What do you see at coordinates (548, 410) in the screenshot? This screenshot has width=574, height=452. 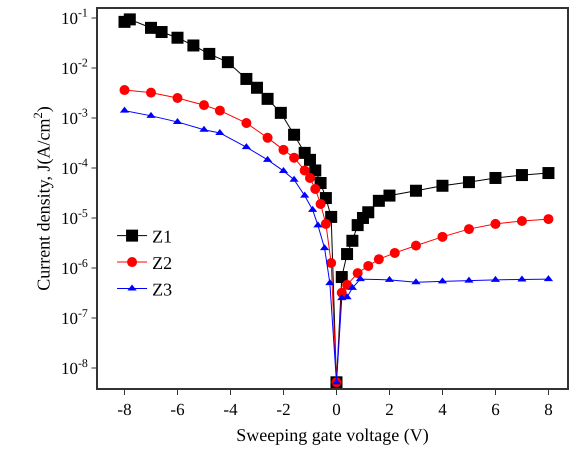 I see `x-tick-label: 8` at bounding box center [548, 410].